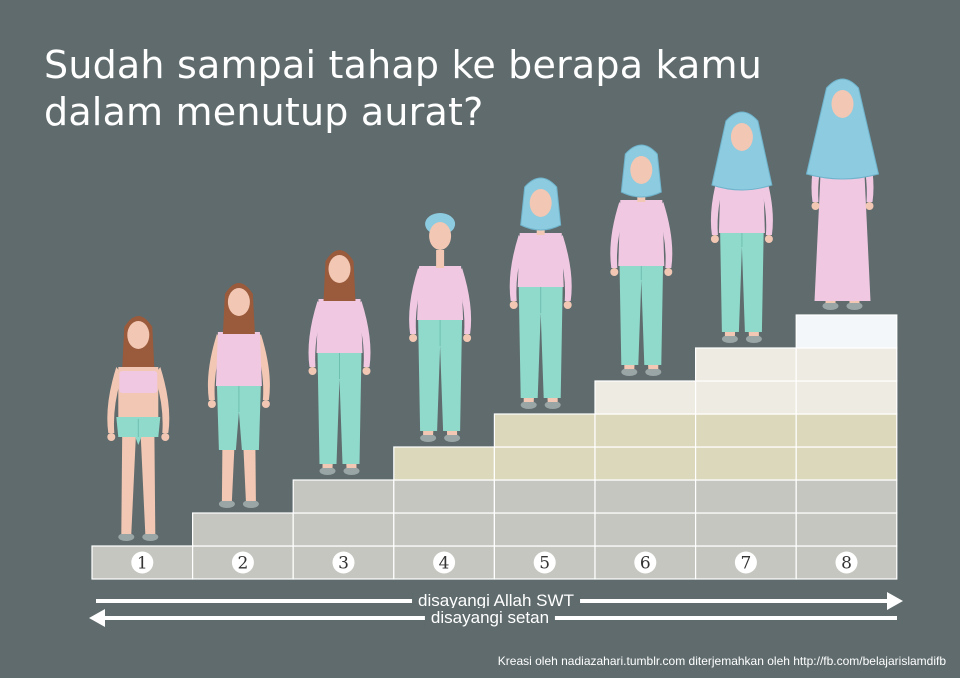 The width and height of the screenshot is (960, 678). Describe the element at coordinates (490, 618) in the screenshot. I see `arrow-label-setan: disayangi setan` at that location.